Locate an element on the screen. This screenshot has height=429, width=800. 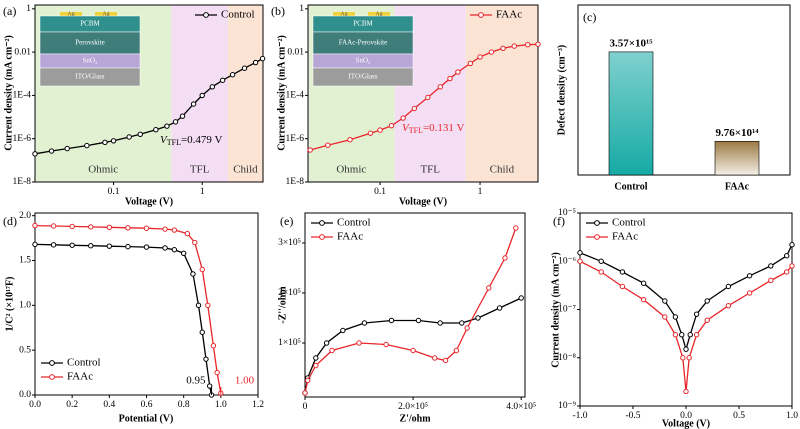
vtfl-sub: TFL is located at coordinates (174, 142).